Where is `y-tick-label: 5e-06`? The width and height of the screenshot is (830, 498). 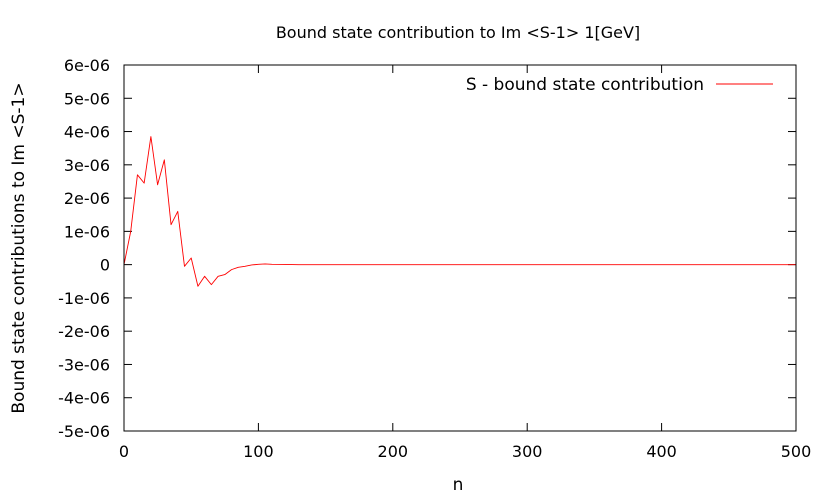 y-tick-label: 5e-06 is located at coordinates (87, 98).